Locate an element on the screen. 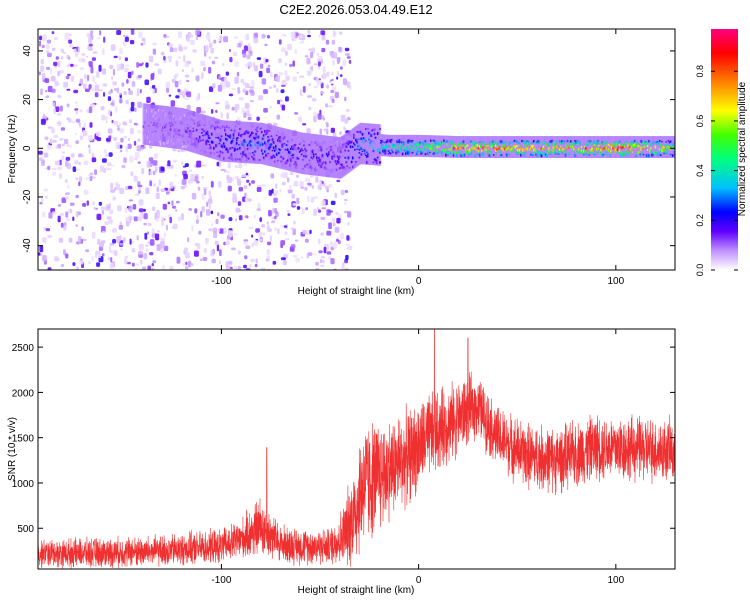 This screenshot has height=600, width=750. spectrogram-y-tick-label: -40 is located at coordinates (27, 245).